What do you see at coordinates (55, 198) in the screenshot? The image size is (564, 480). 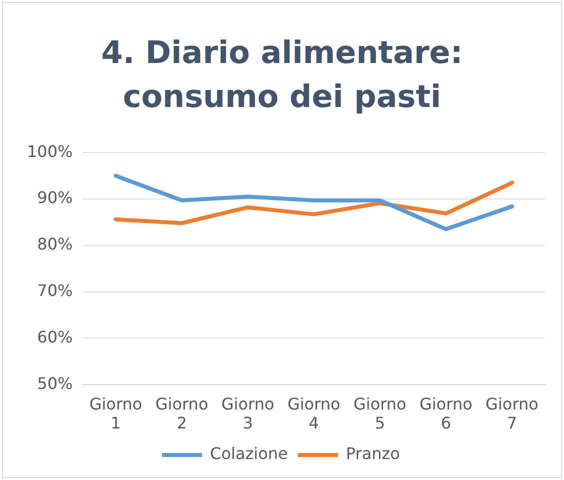 I see `y-tick-label: 90%` at bounding box center [55, 198].